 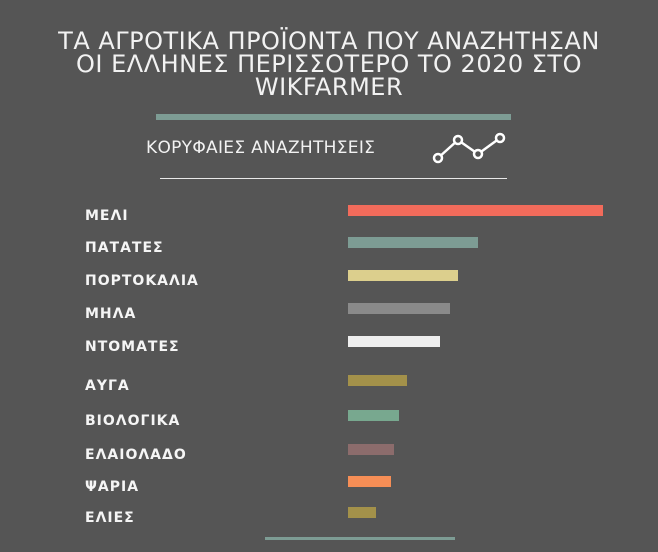 I want to click on category-label: ΠΟΡΤΟΚΑΛΙΑ, so click(x=142, y=281).